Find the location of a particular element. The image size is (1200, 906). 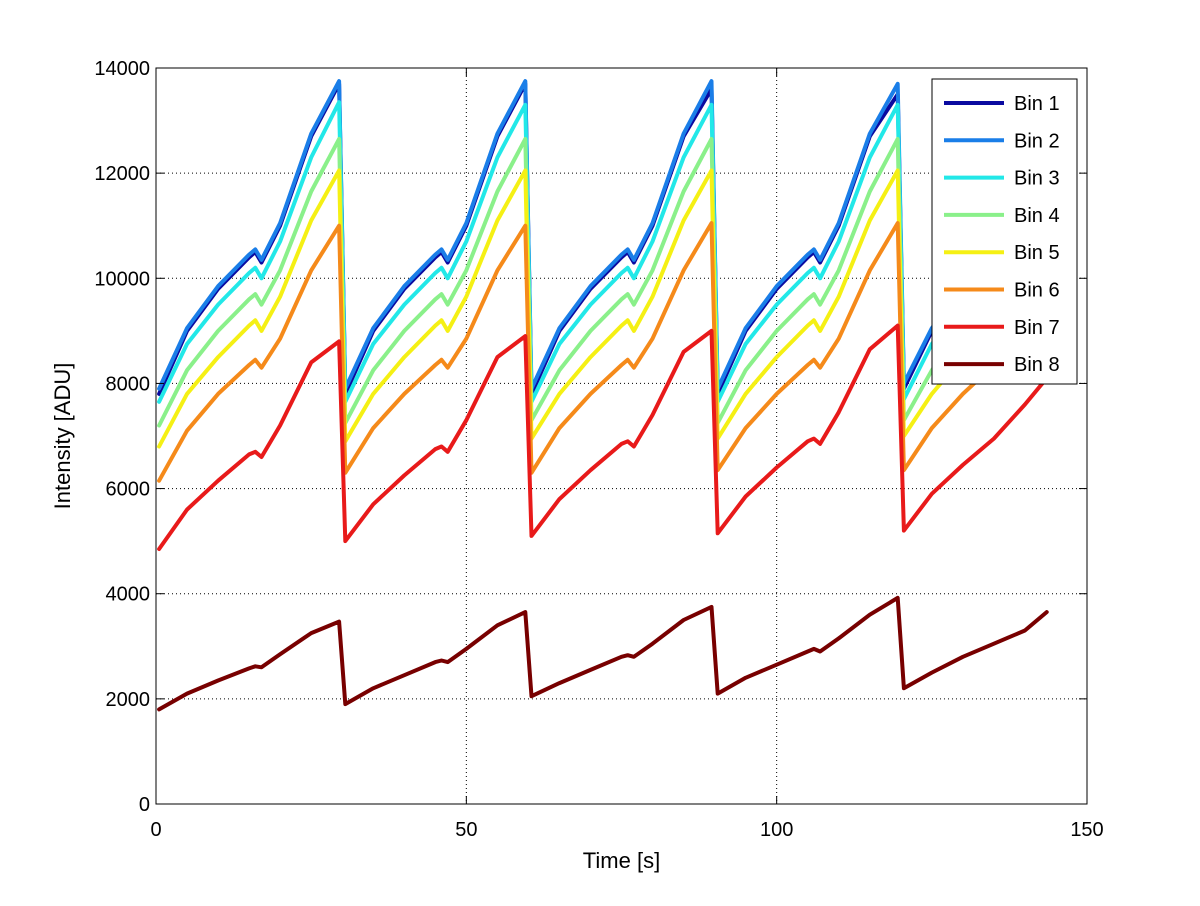

x-tick-label: 100 is located at coordinates (776, 830).